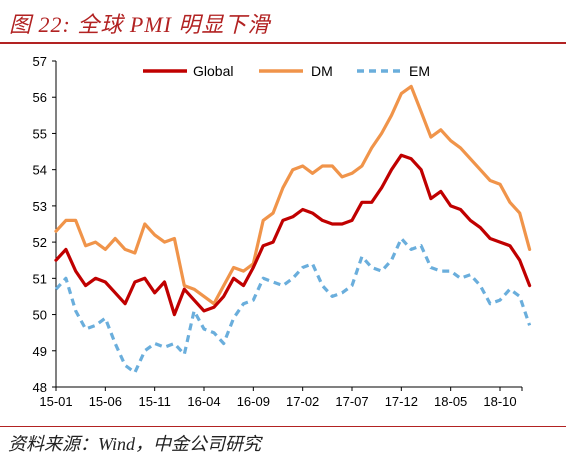 This screenshot has height=467, width=566. What do you see at coordinates (283, 426) in the screenshot?
I see `source-divider` at bounding box center [283, 426].